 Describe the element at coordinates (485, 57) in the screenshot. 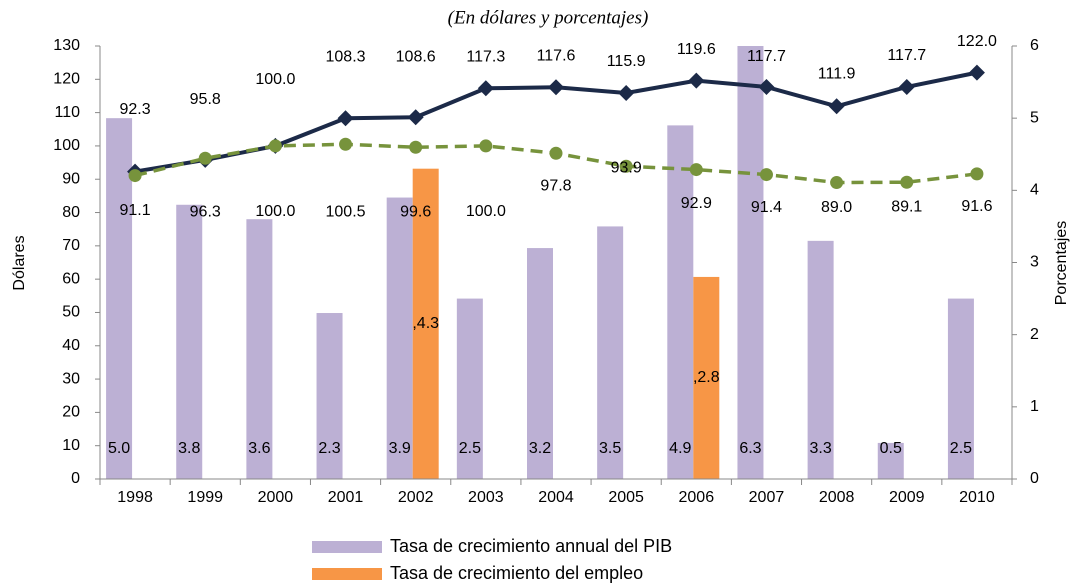

I see `line-value-label: 117.3` at that location.